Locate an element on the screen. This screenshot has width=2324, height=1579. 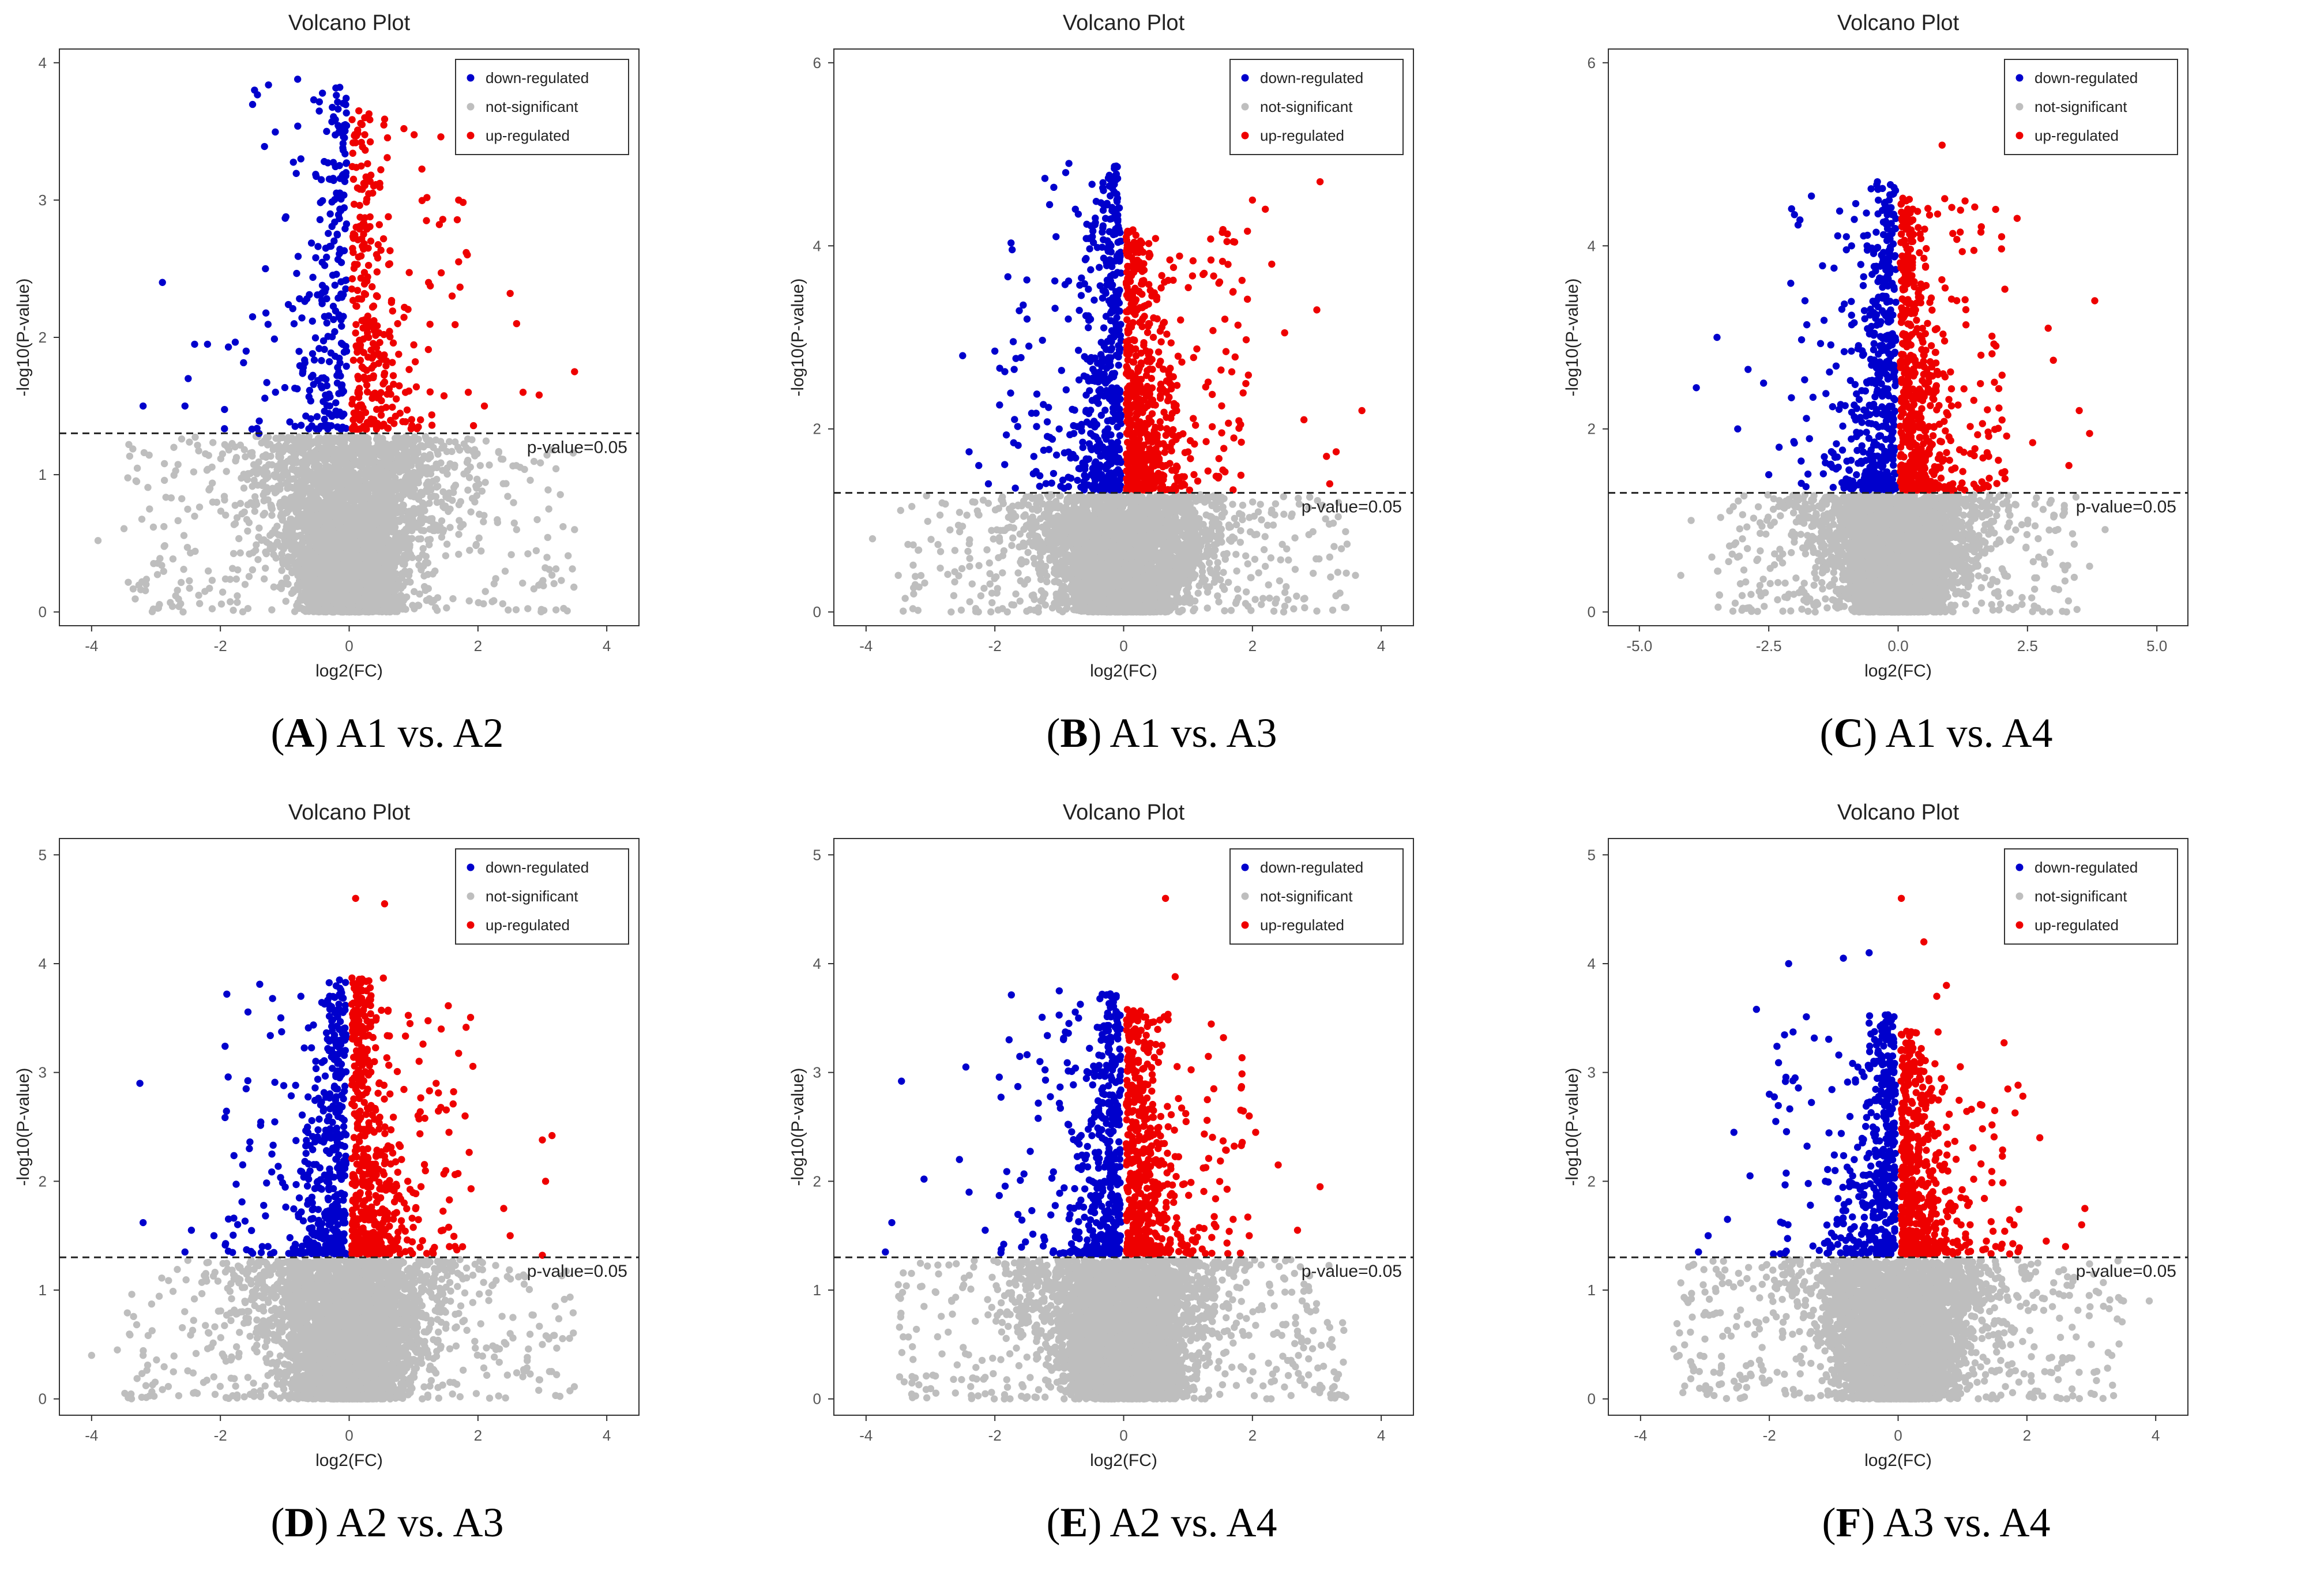
y-tick-label: 0 is located at coordinates (43, 612).